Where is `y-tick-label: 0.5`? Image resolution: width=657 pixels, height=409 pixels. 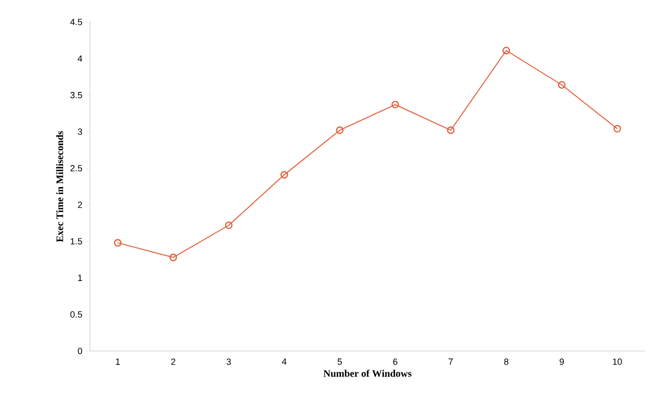
y-tick-label: 0.5 is located at coordinates (76, 314).